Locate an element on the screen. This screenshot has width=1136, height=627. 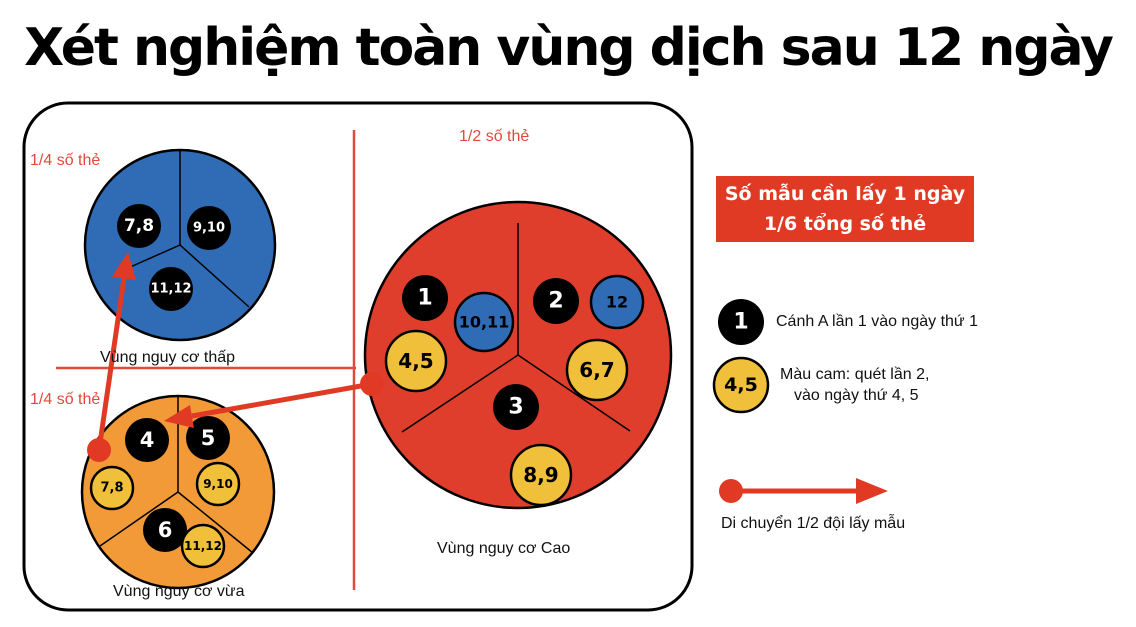
arrow-medium-to-low is located at coordinates (111, 364).